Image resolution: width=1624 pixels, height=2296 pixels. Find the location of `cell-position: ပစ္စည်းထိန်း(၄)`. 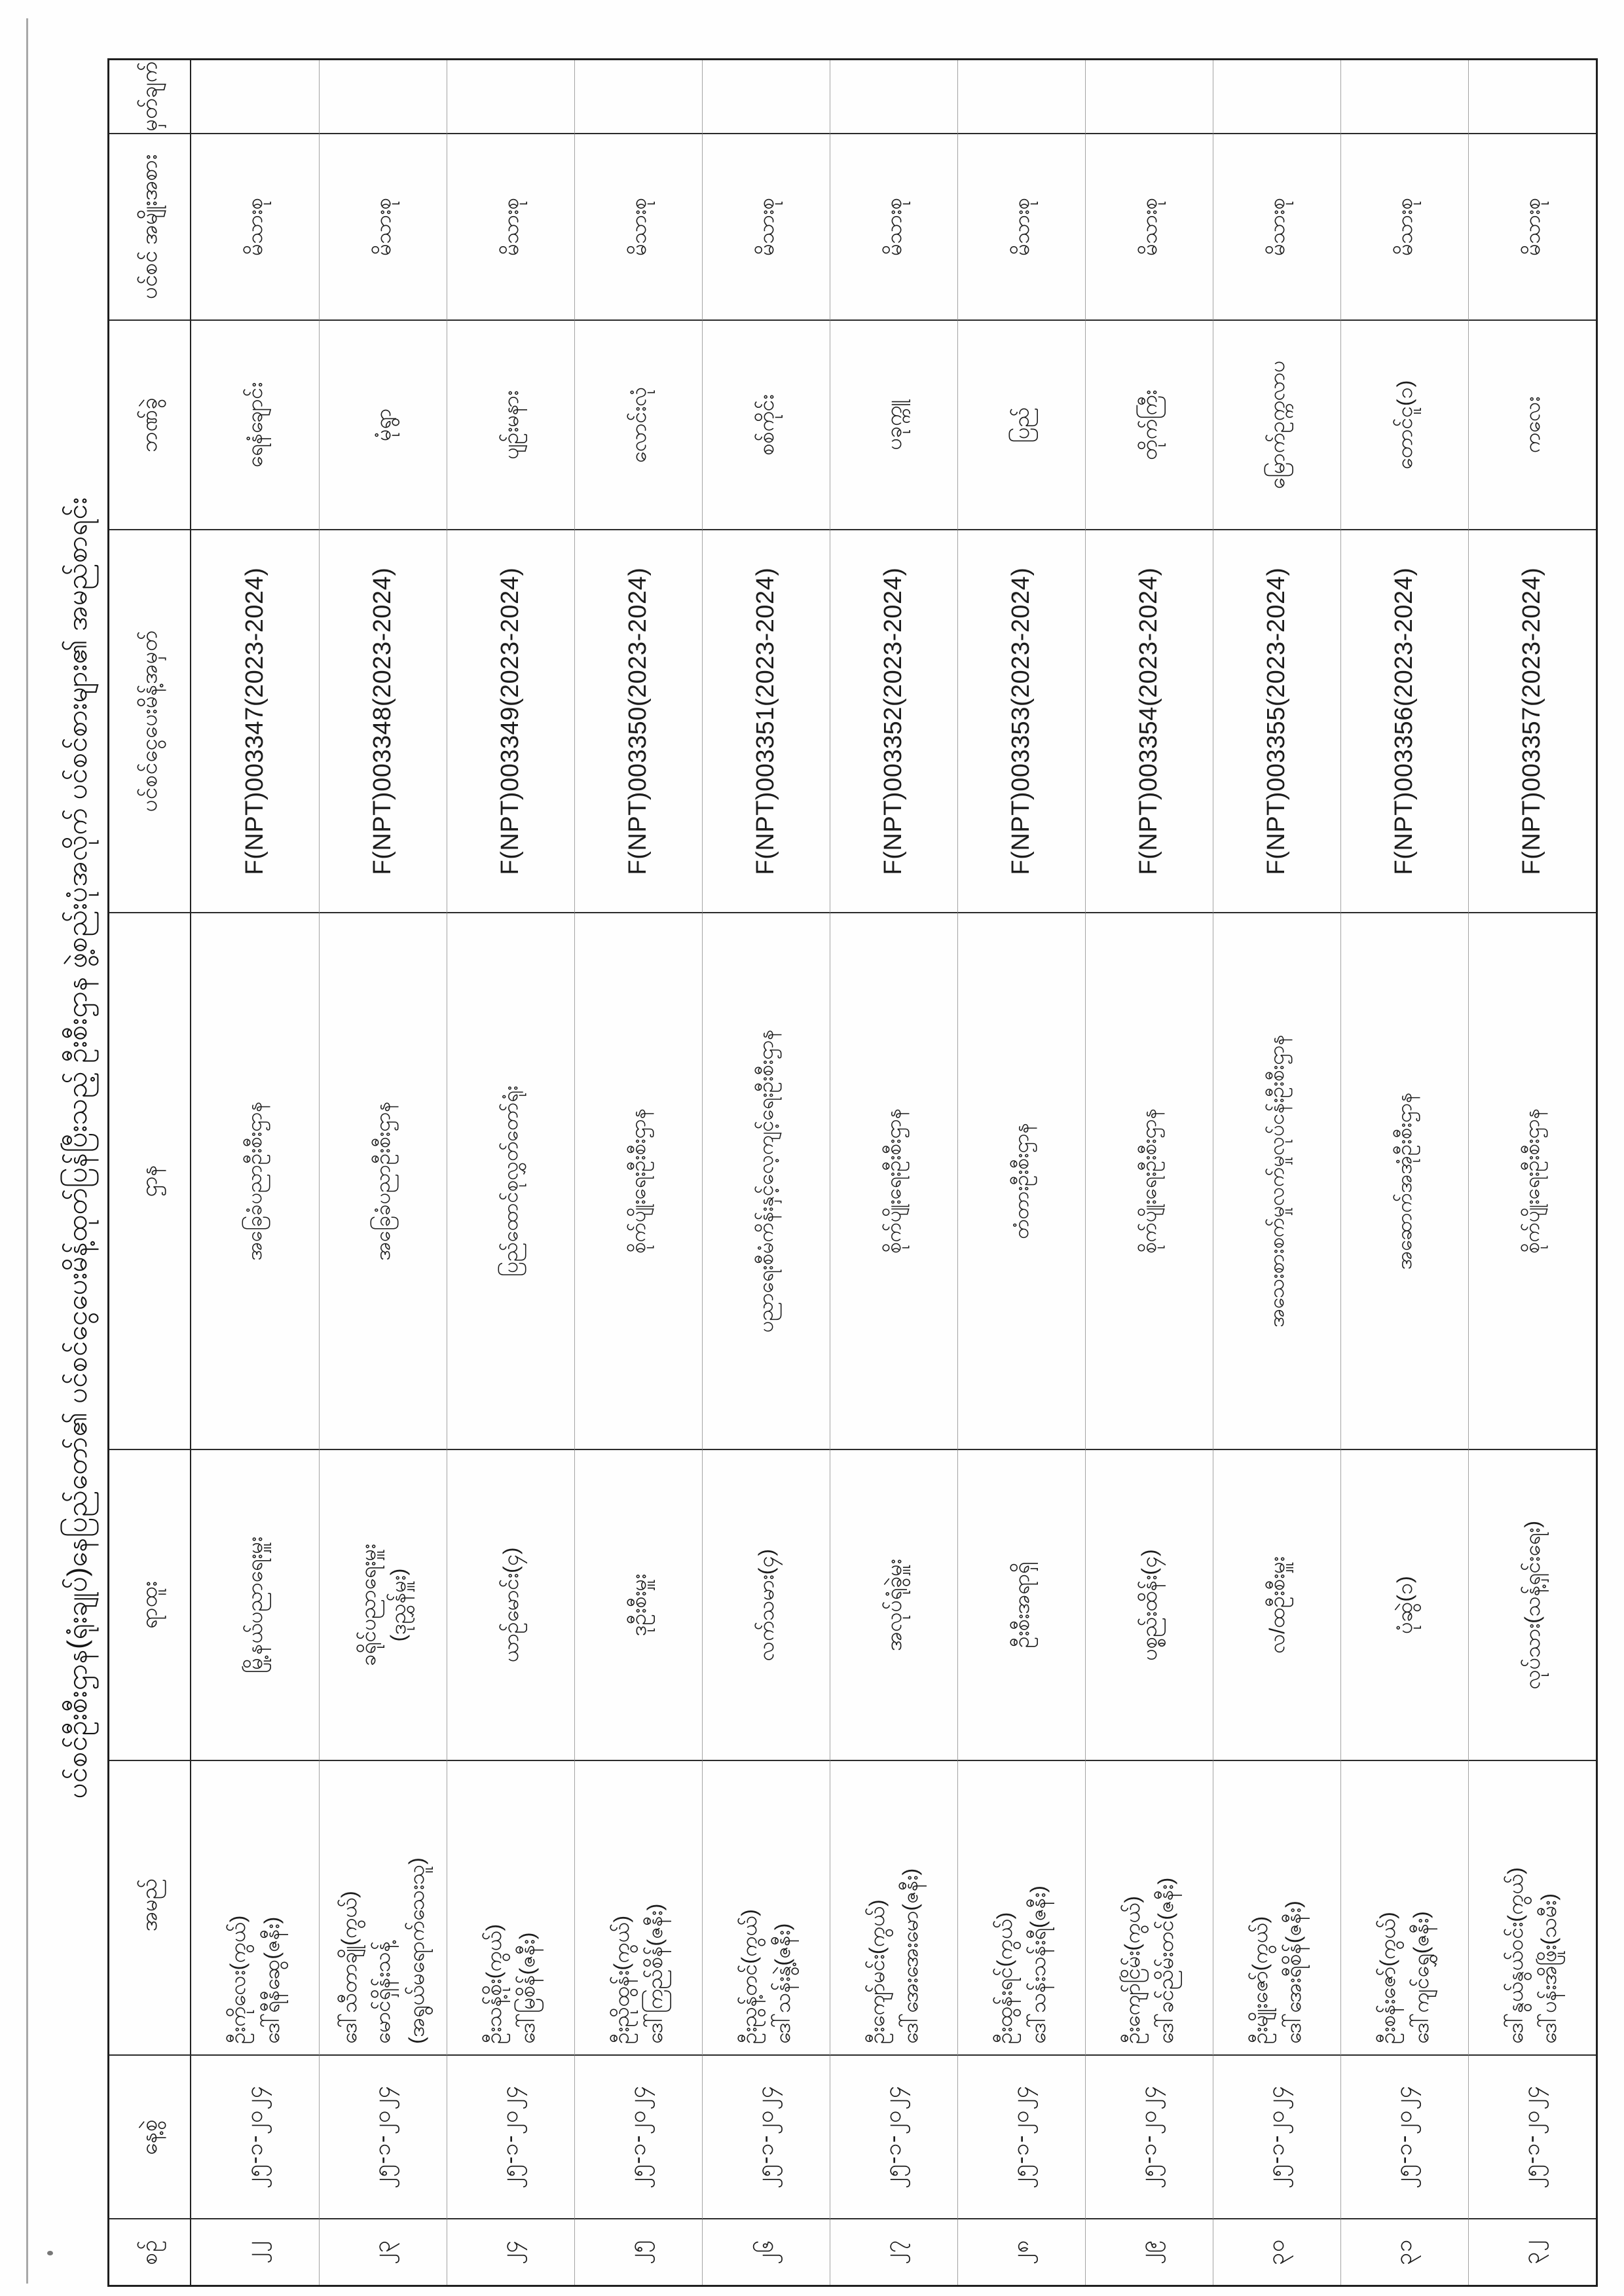

cell-position: ပစ္စည်းထိန်း(၄) is located at coordinates (1149, 1605).